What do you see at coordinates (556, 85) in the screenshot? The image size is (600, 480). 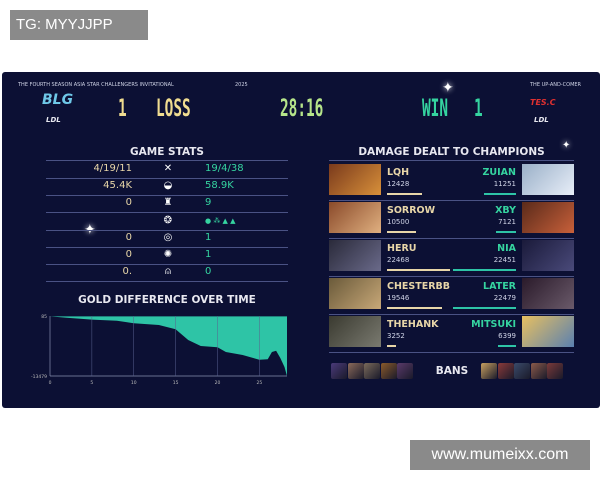 I see `right-caption: THE UP-AND-COMER` at bounding box center [556, 85].